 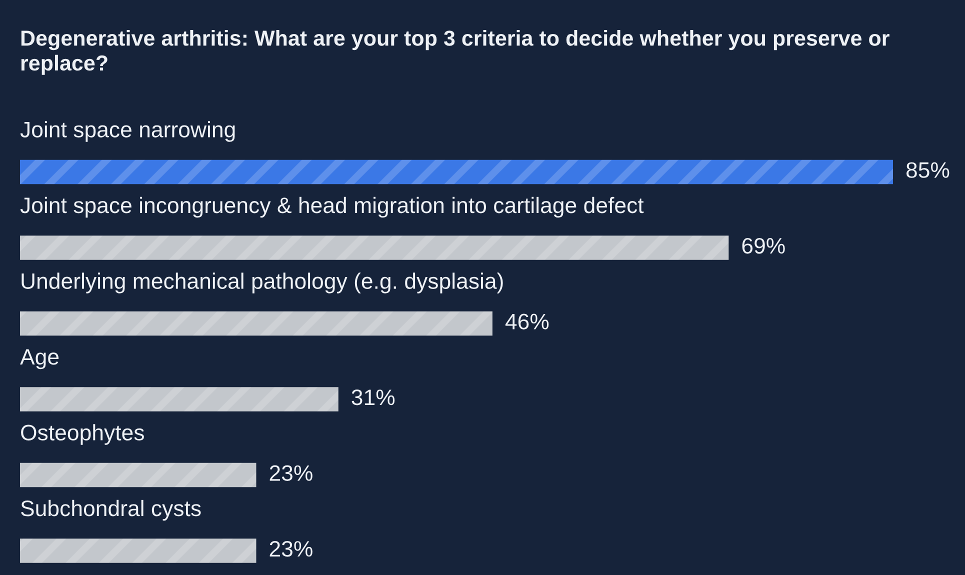 What do you see at coordinates (763, 246) in the screenshot?
I see `data-label: 69%` at bounding box center [763, 246].